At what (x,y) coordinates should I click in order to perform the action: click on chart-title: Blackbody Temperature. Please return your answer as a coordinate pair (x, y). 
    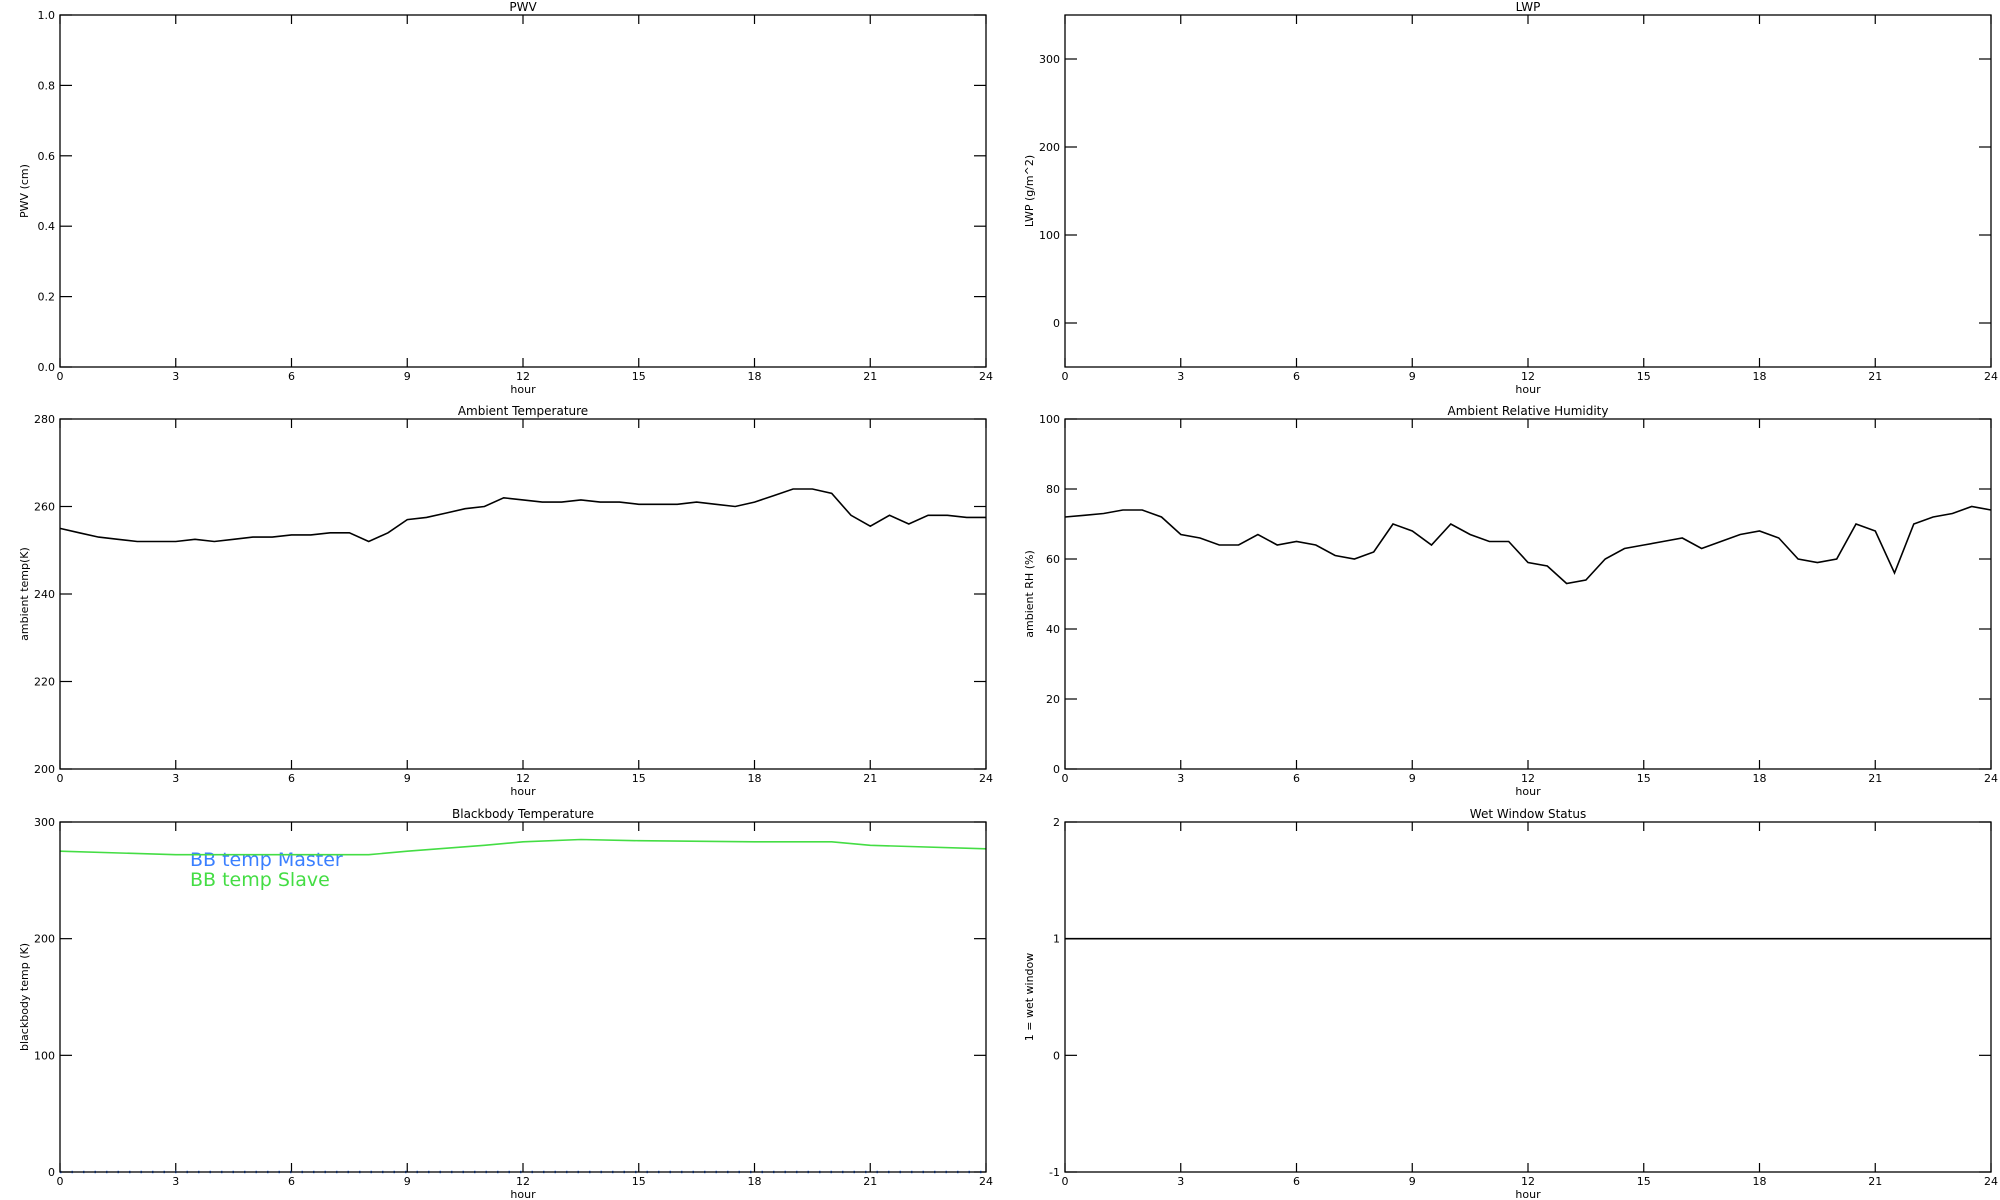
    Looking at the image, I should click on (523, 814).